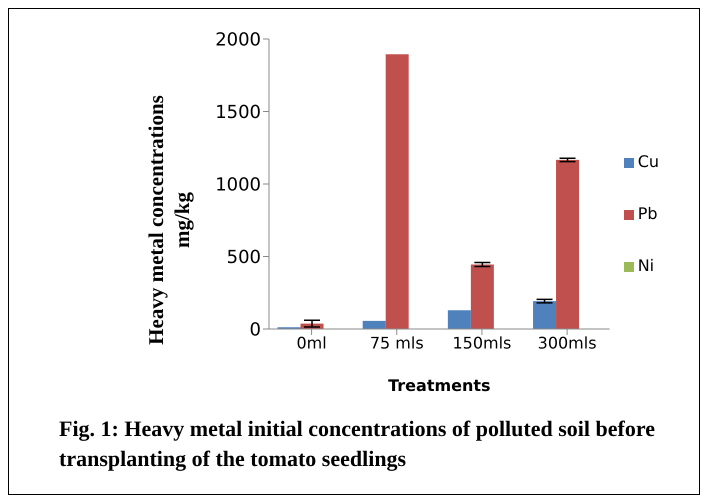 This screenshot has width=710, height=501. I want to click on y-tick-label: 0, so click(255, 329).